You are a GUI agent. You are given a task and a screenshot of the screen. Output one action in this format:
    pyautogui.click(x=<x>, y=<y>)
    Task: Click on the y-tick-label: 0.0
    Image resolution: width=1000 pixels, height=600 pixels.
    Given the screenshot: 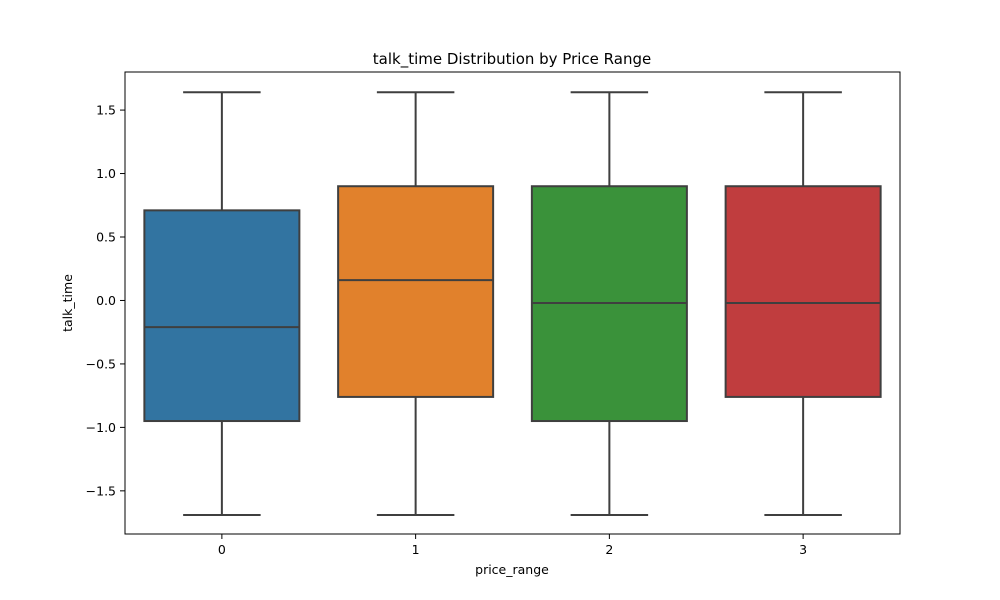 What is the action you would take?
    pyautogui.click(x=106, y=300)
    